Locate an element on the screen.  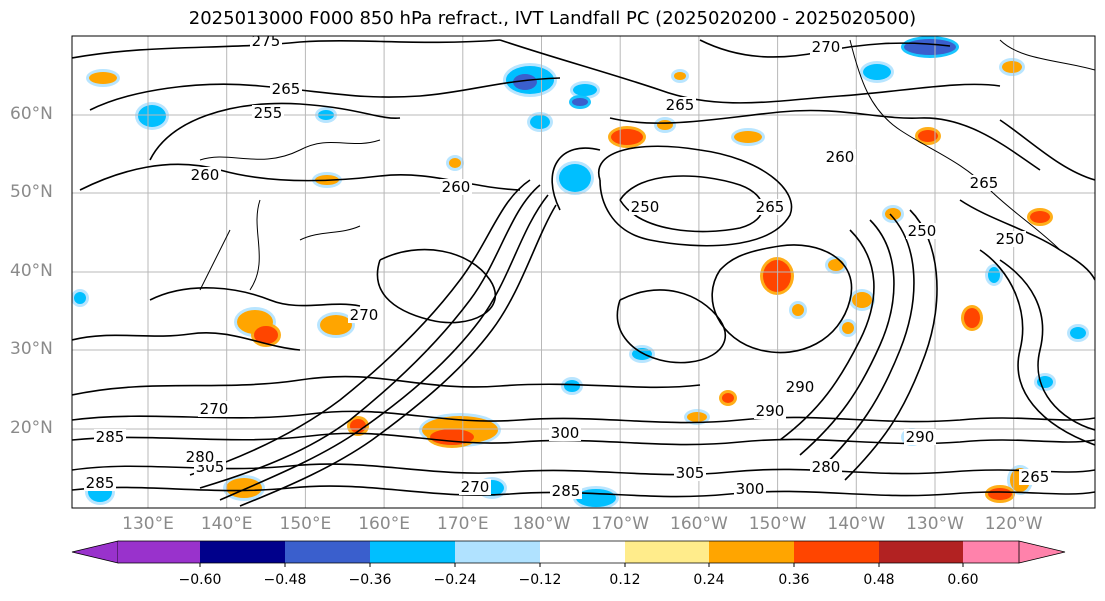
colorbar-tick-label: 0.48 is located at coordinates (879, 580).